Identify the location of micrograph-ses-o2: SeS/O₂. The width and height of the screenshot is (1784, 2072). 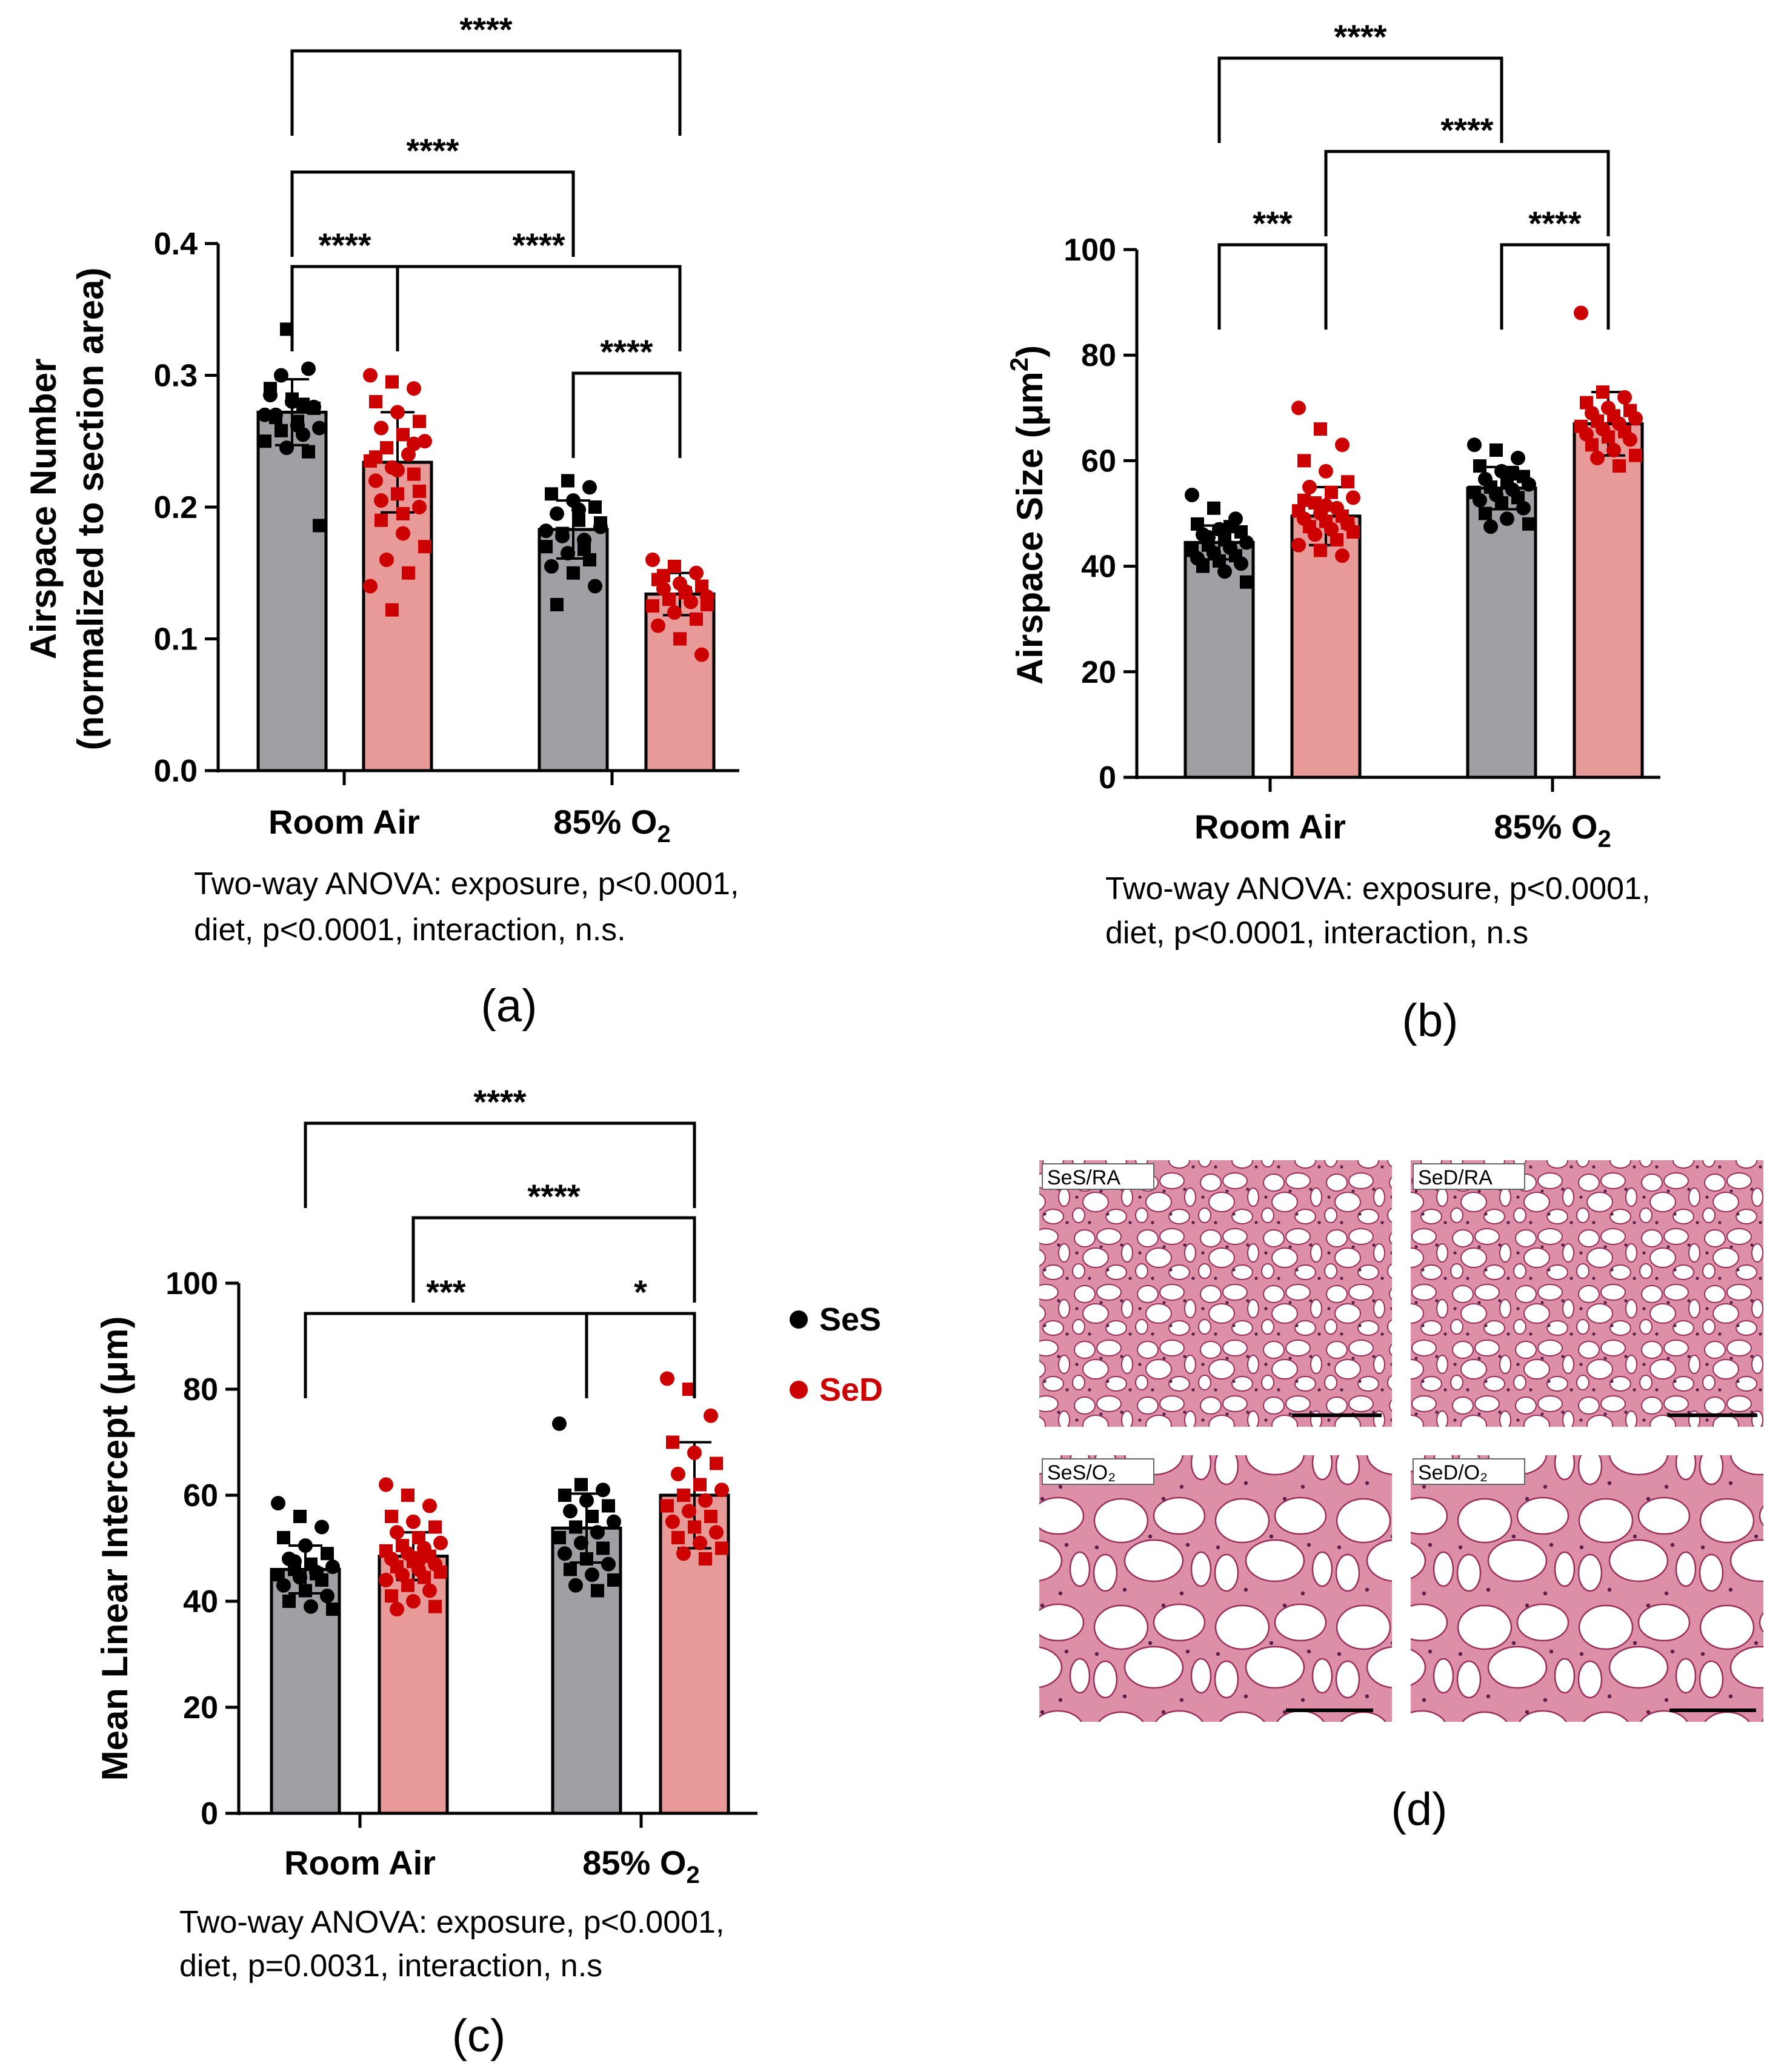
(1215, 1588).